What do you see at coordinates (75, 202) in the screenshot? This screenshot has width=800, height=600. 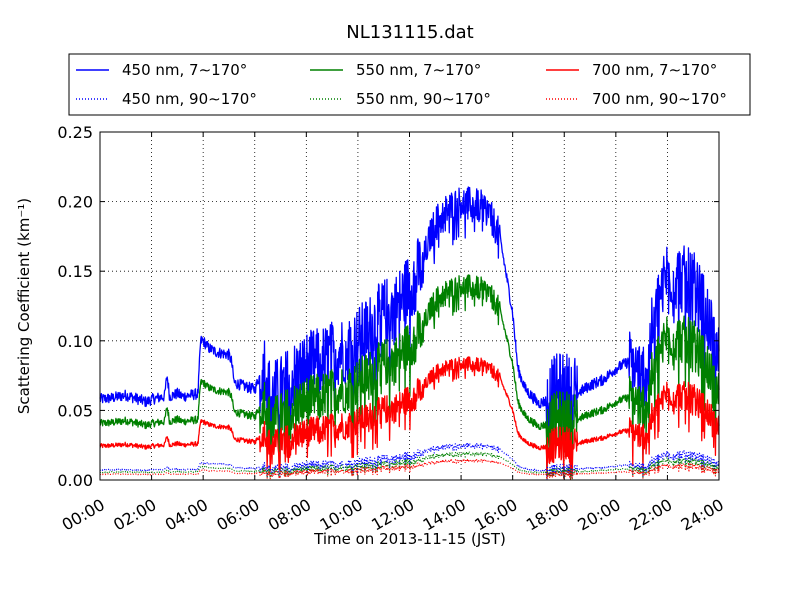 I see `y-tick-label: 0.20` at bounding box center [75, 202].